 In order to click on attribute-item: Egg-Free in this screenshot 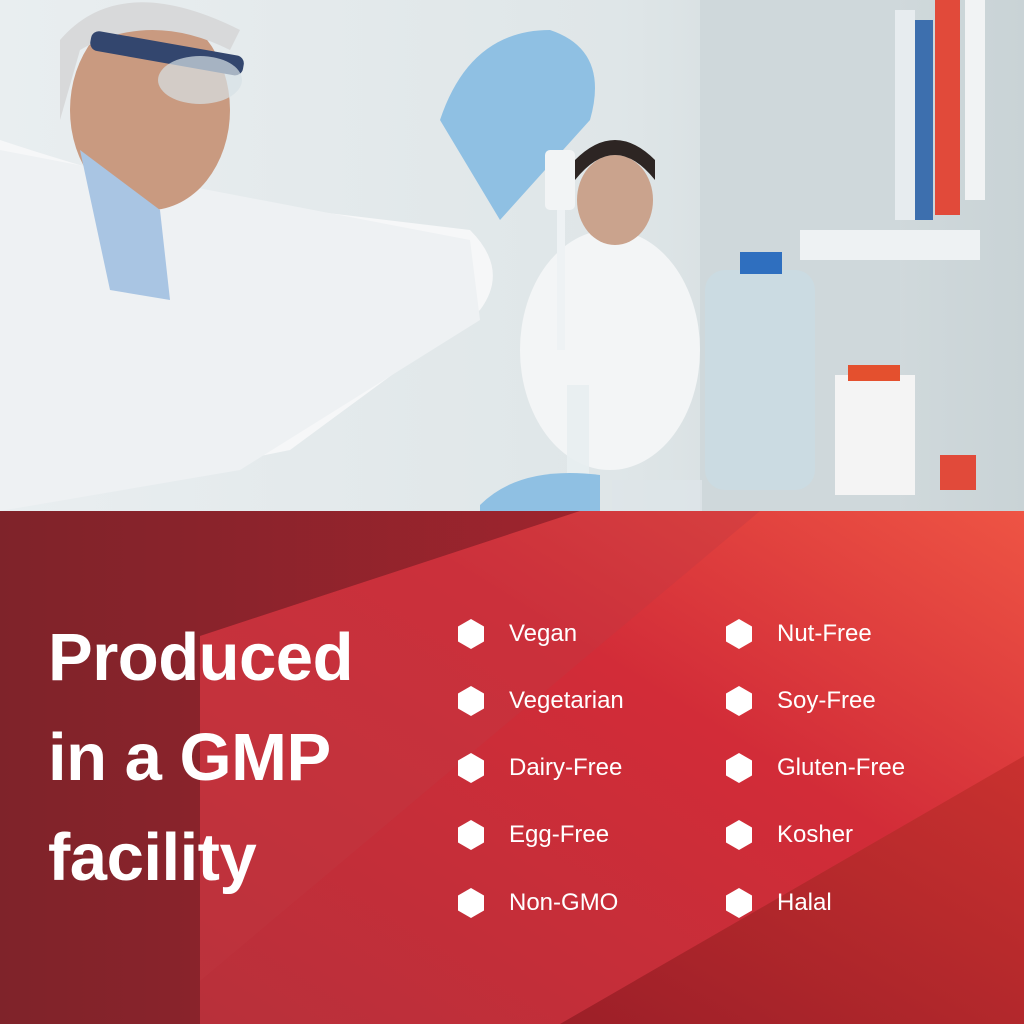, I will do `click(533, 835)`.